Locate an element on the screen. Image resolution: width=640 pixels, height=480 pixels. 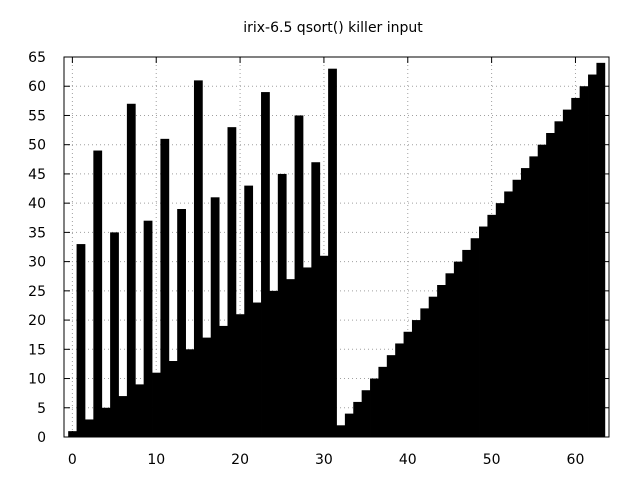
y-tick-label: 30 is located at coordinates (37, 263).